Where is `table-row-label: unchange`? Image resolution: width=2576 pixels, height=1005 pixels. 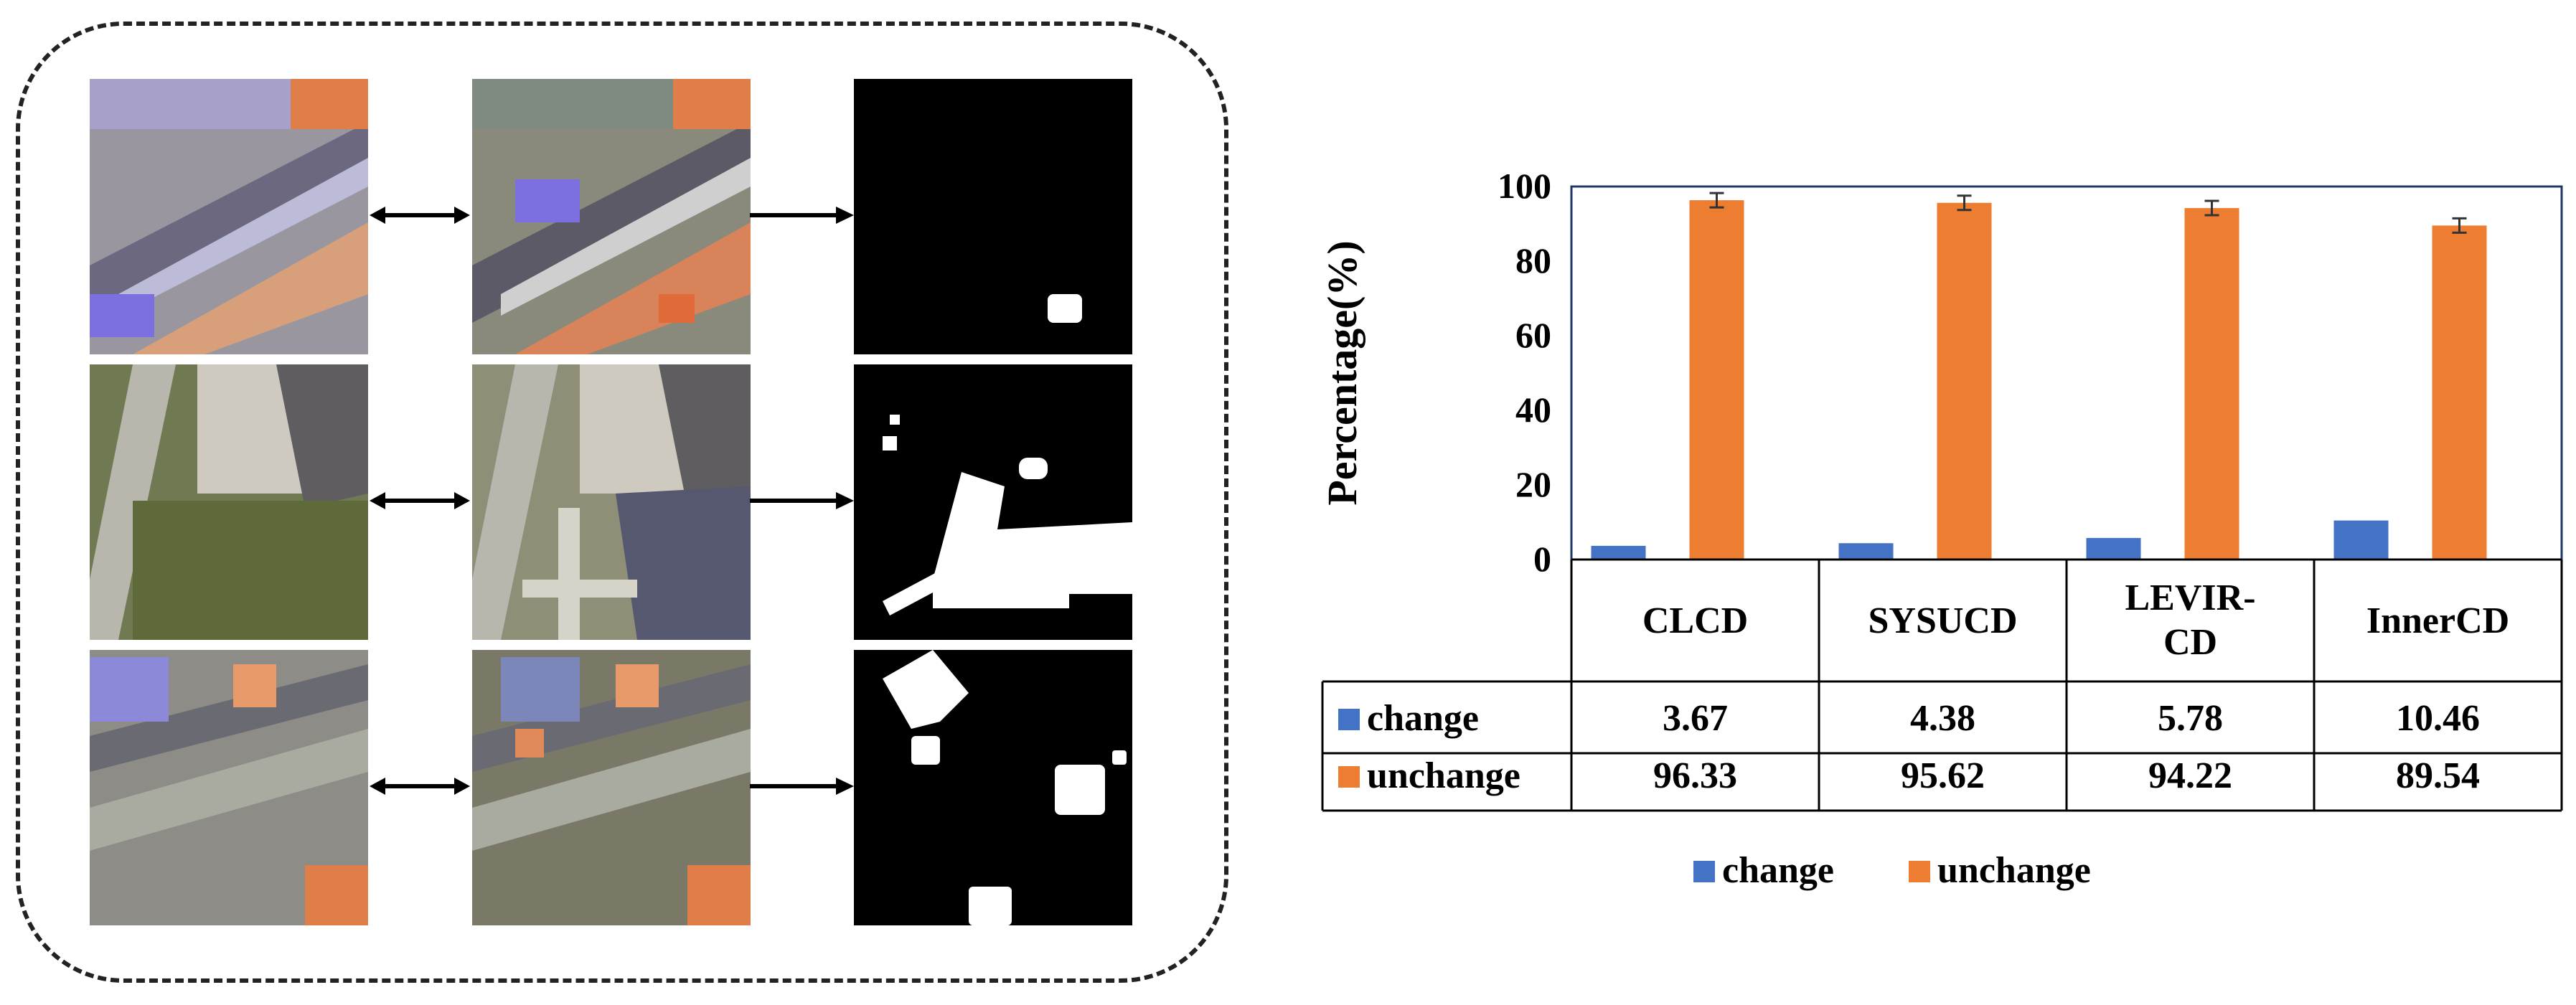 table-row-label: unchange is located at coordinates (1443, 775).